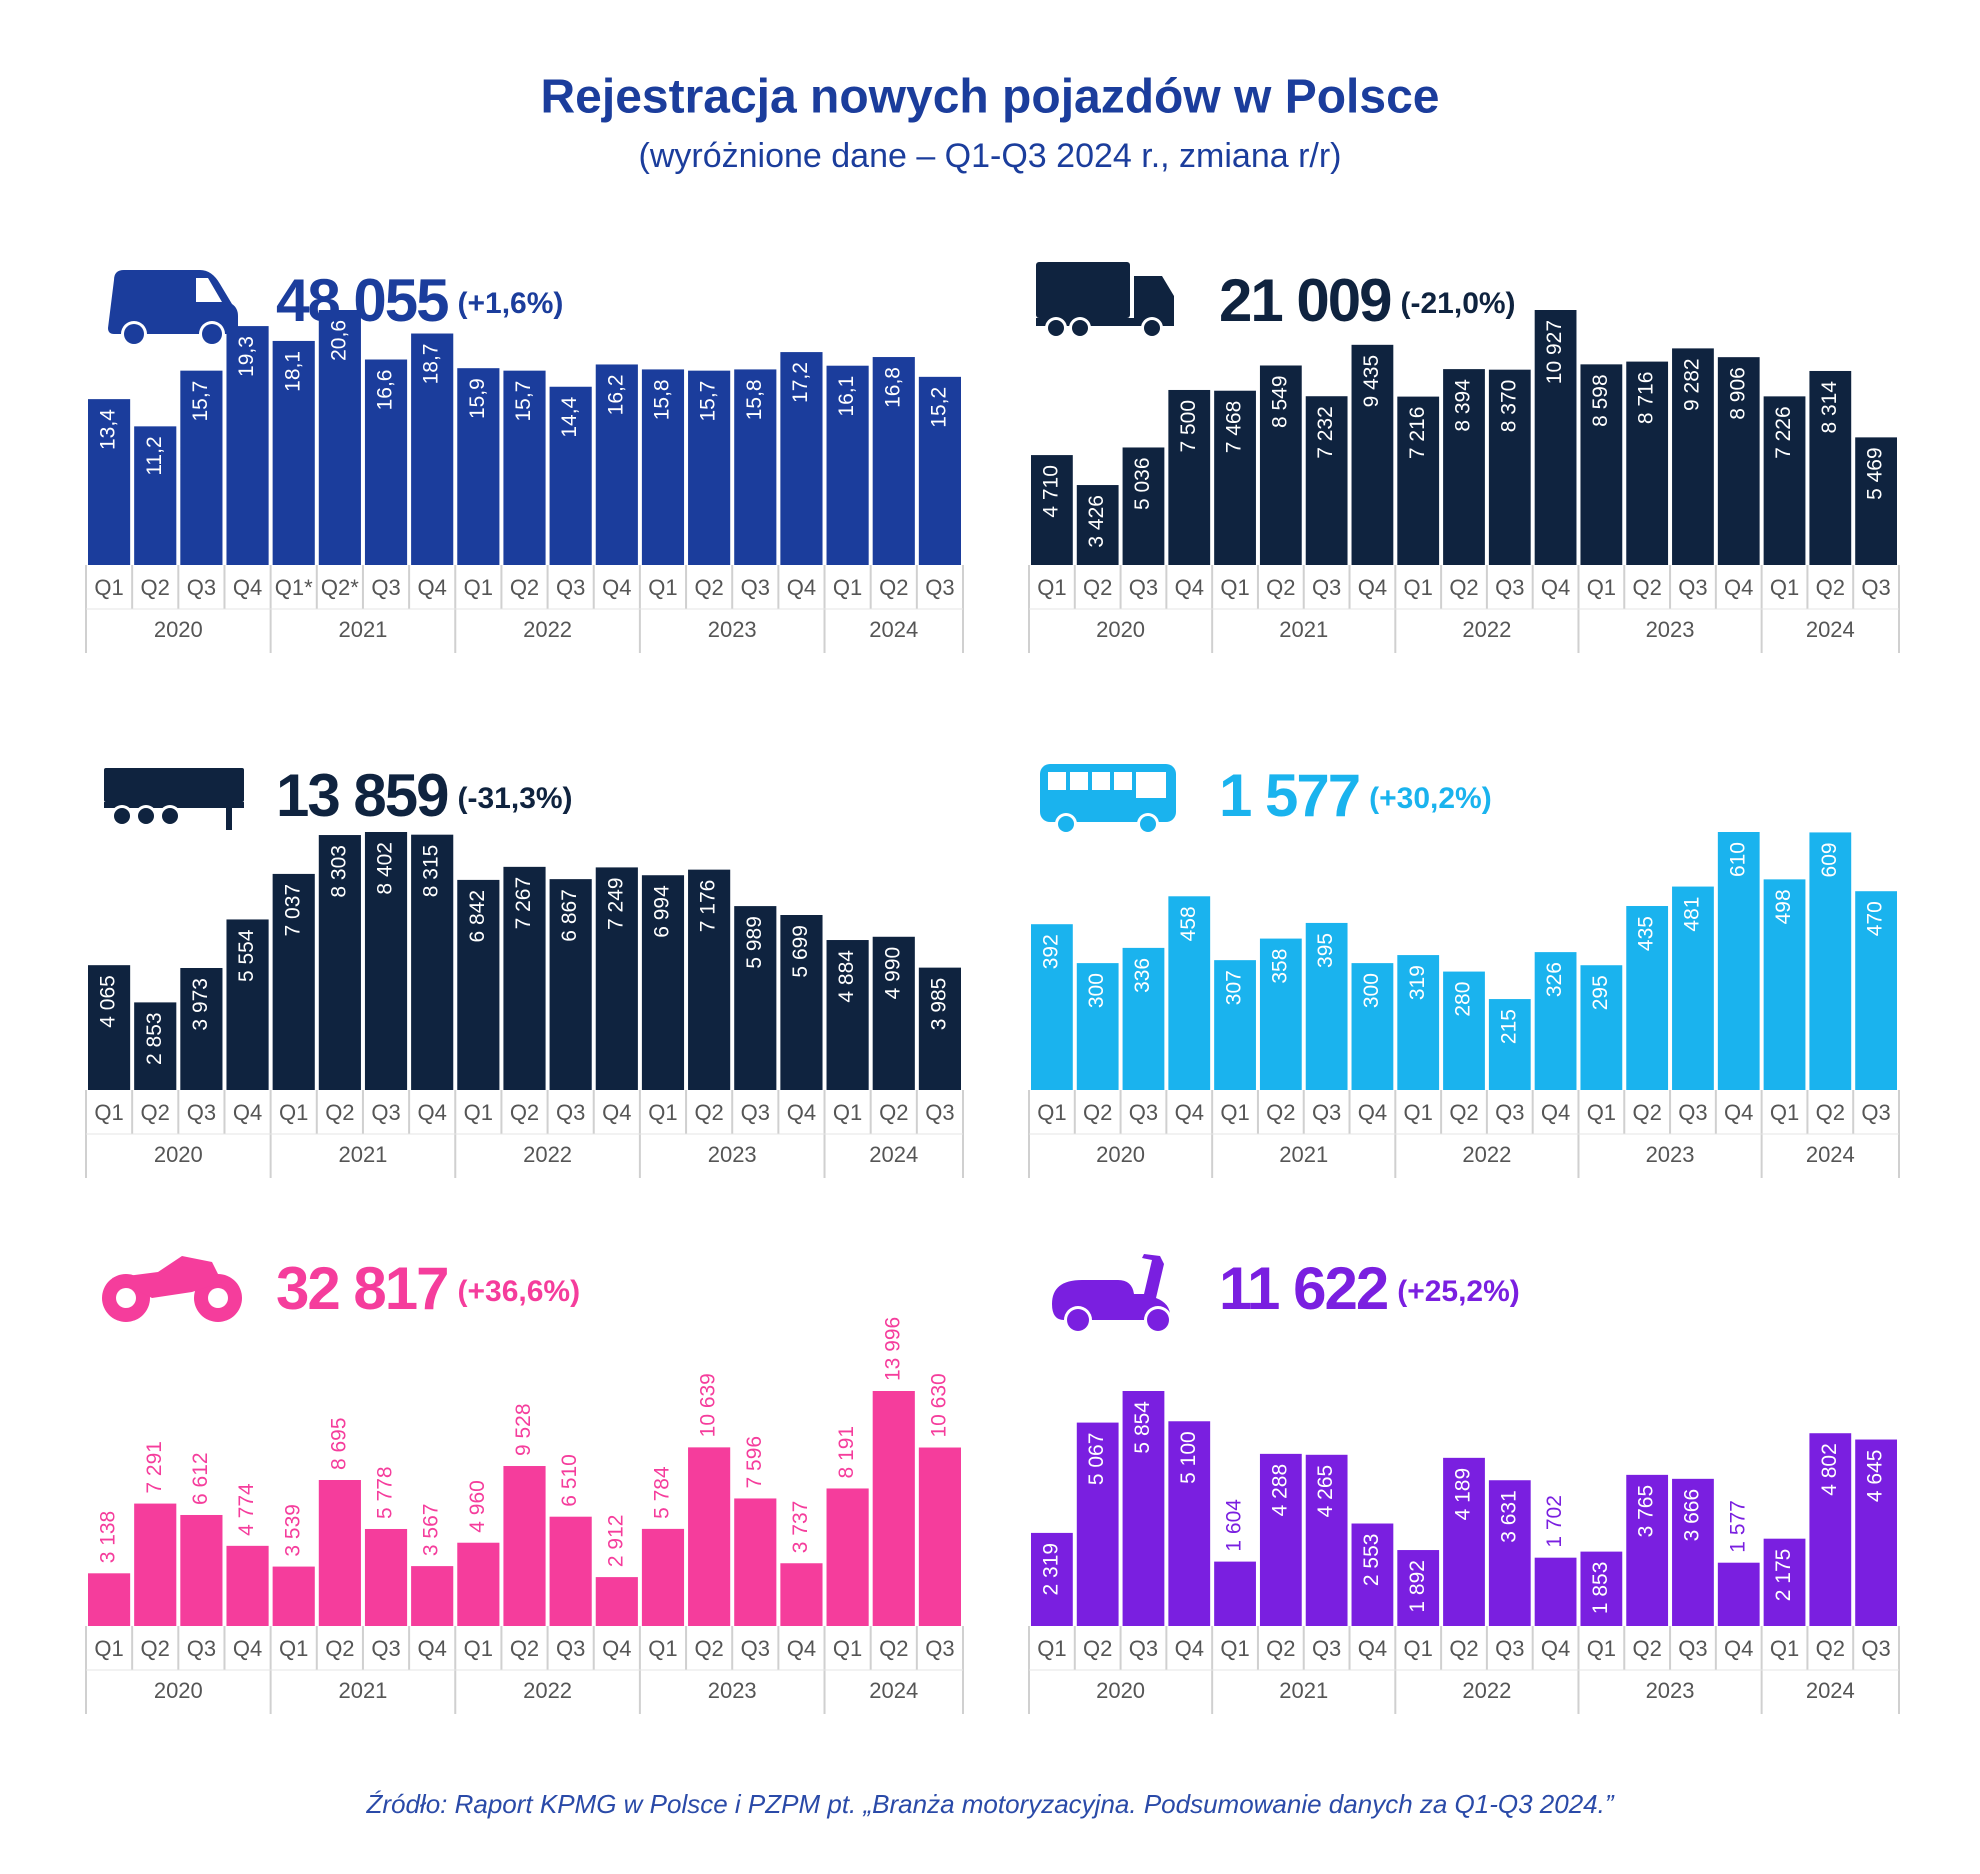 This screenshot has height=1874, width=1980. Describe the element at coordinates (800, 951) in the screenshot. I see `value-label: 5 699` at that location.